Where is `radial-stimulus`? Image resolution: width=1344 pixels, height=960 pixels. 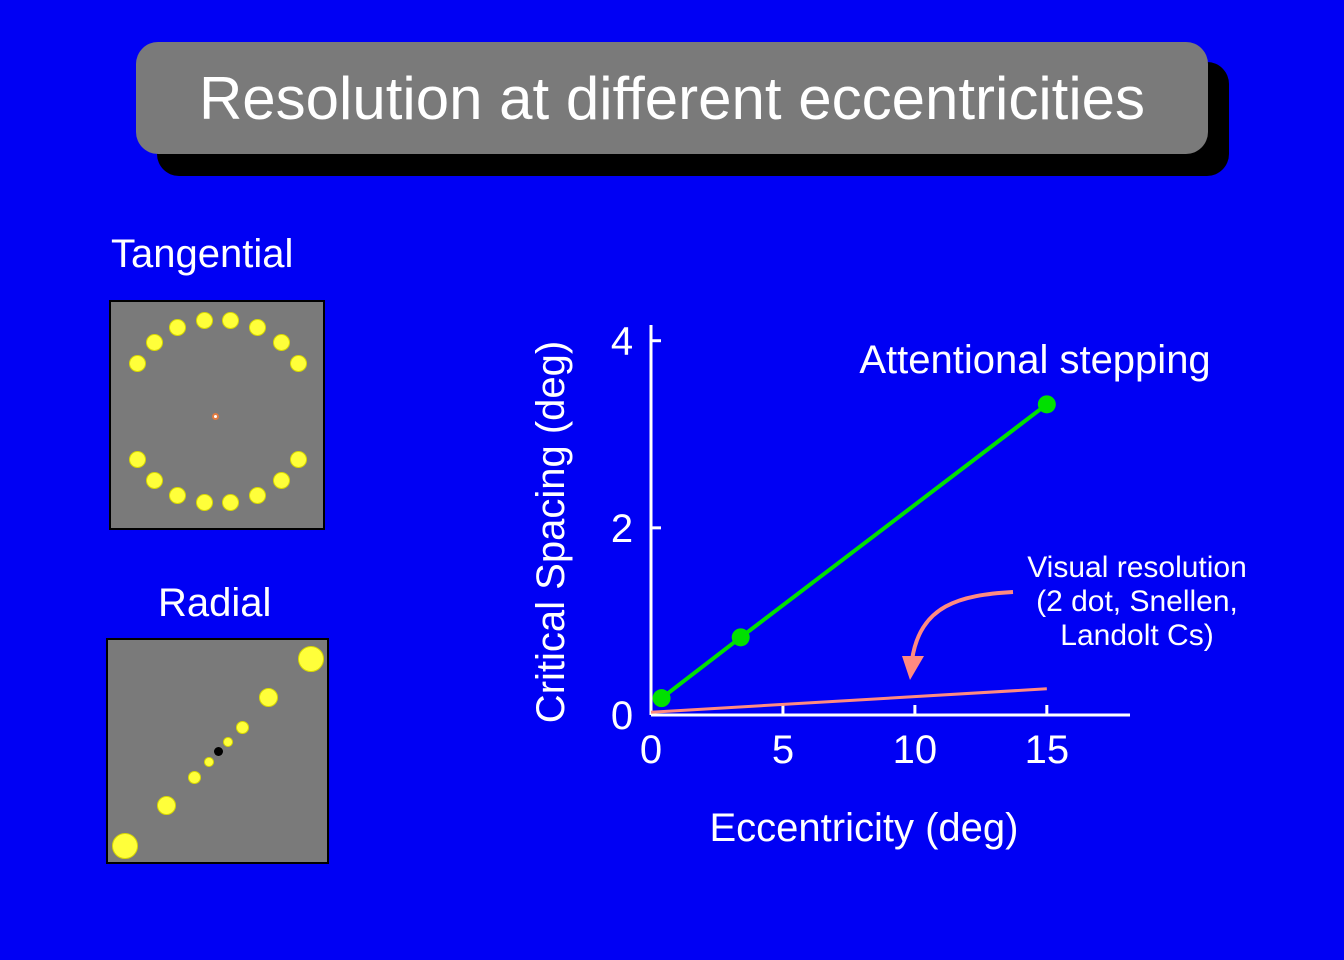
radial-stimulus is located at coordinates (217, 751).